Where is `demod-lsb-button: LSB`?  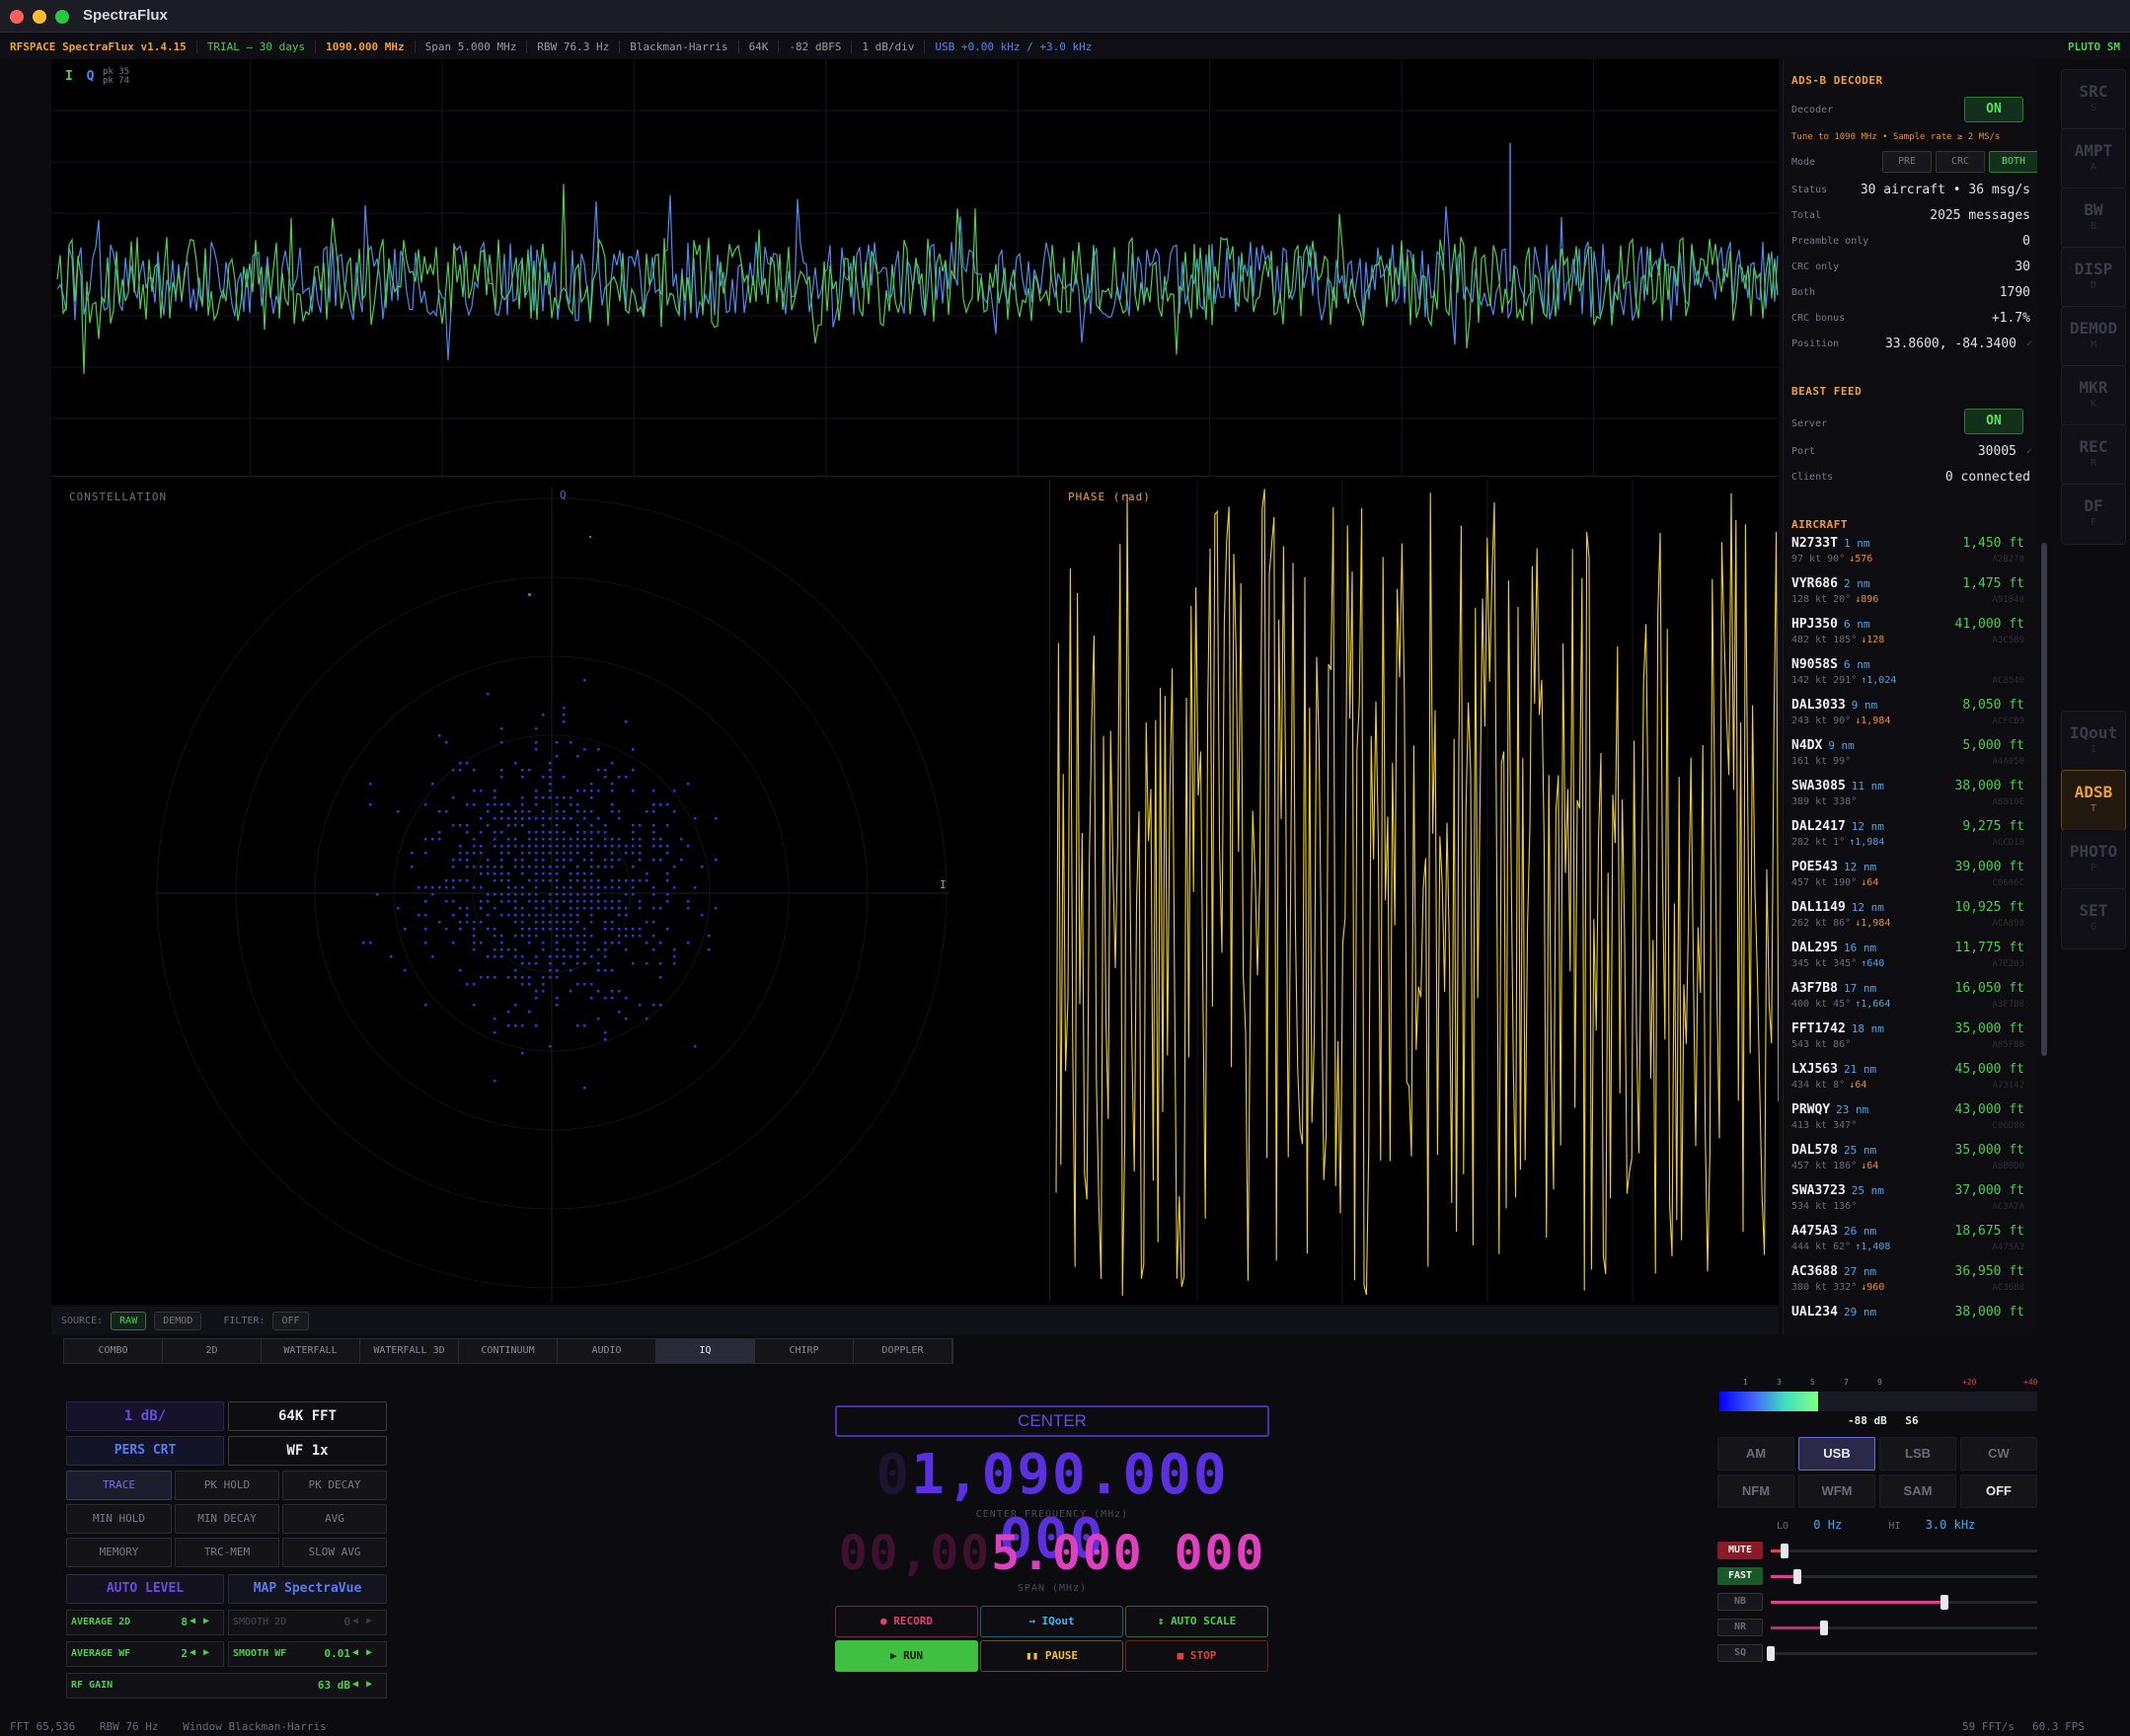 demod-lsb-button: LSB is located at coordinates (1918, 1454).